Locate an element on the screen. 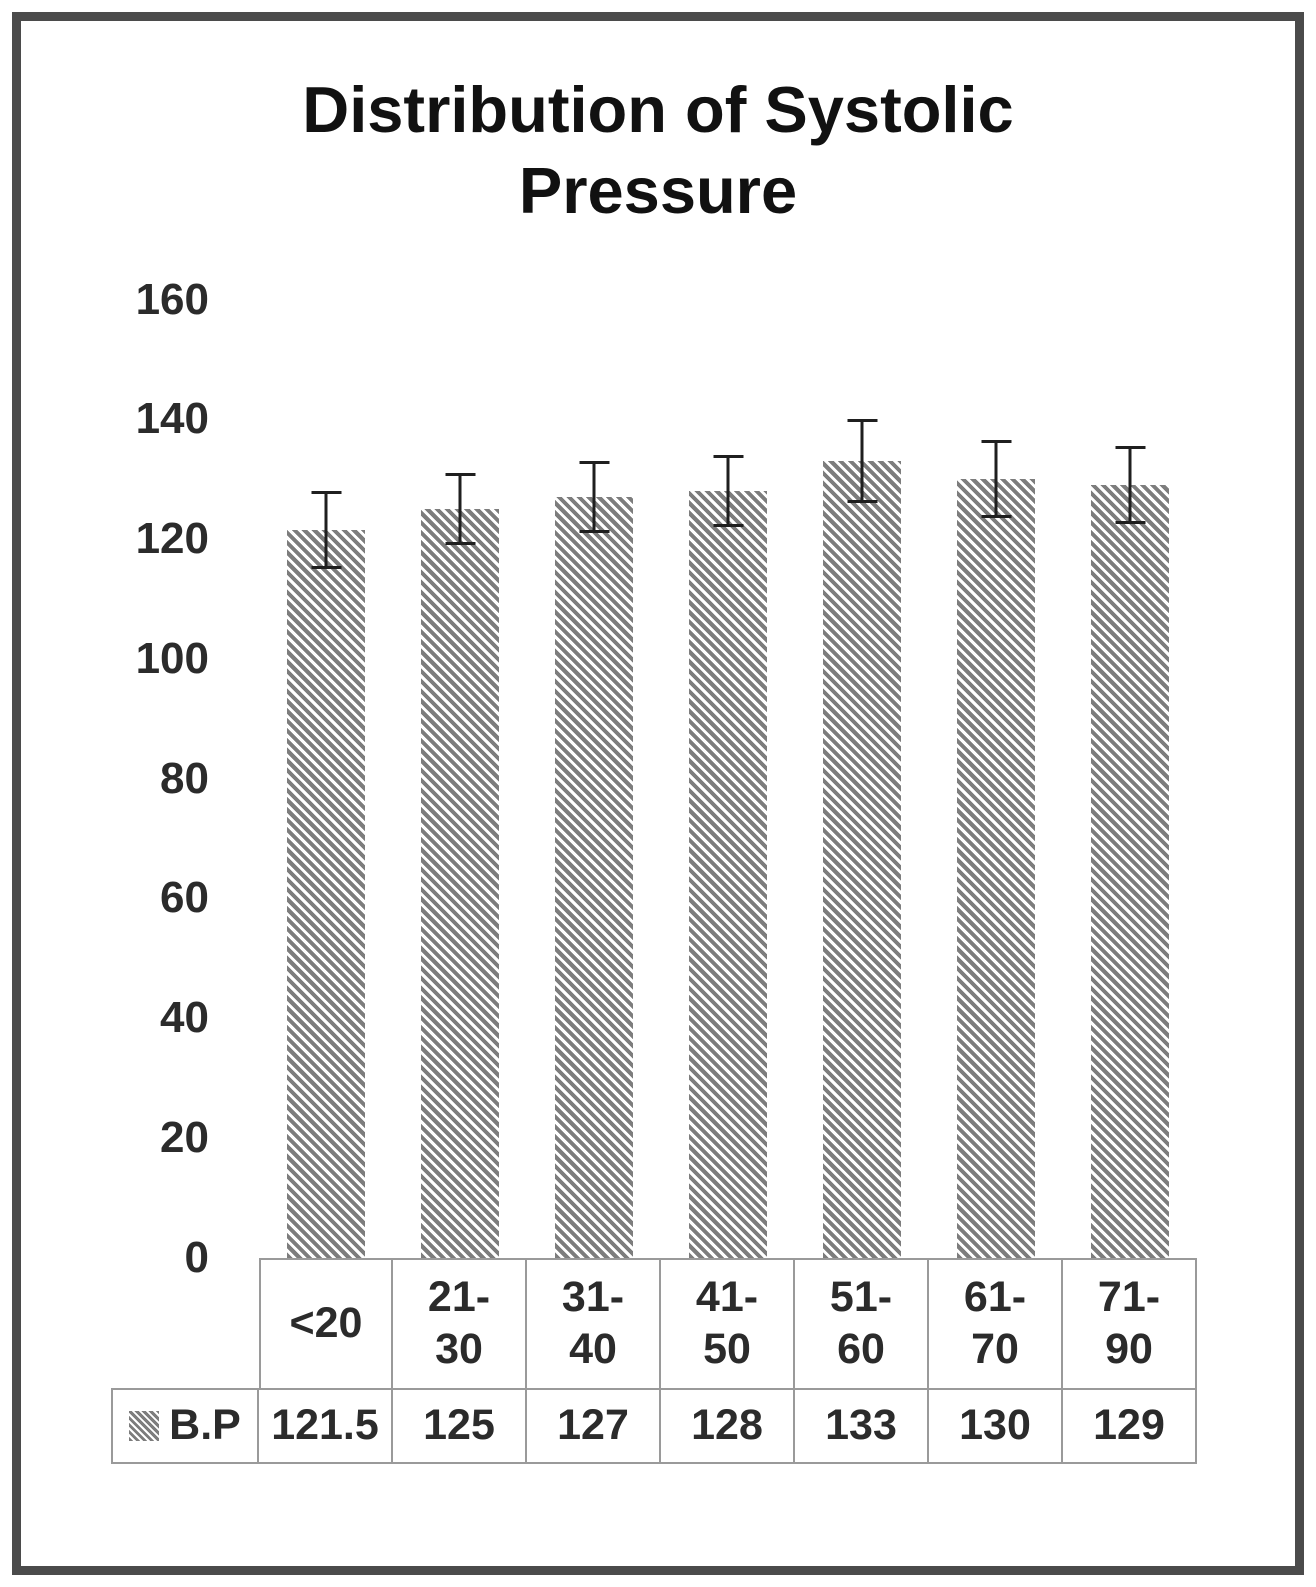 The width and height of the screenshot is (1316, 1587). y-tick-label: 120 is located at coordinates (172, 538).